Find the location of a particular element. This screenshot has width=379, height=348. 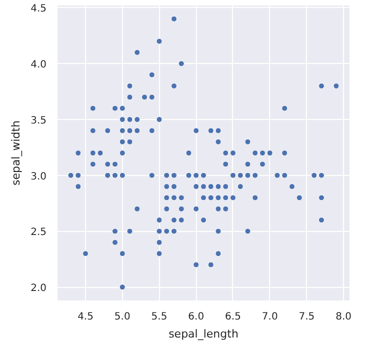

x-axis-title: sepal_length is located at coordinates (203, 334).